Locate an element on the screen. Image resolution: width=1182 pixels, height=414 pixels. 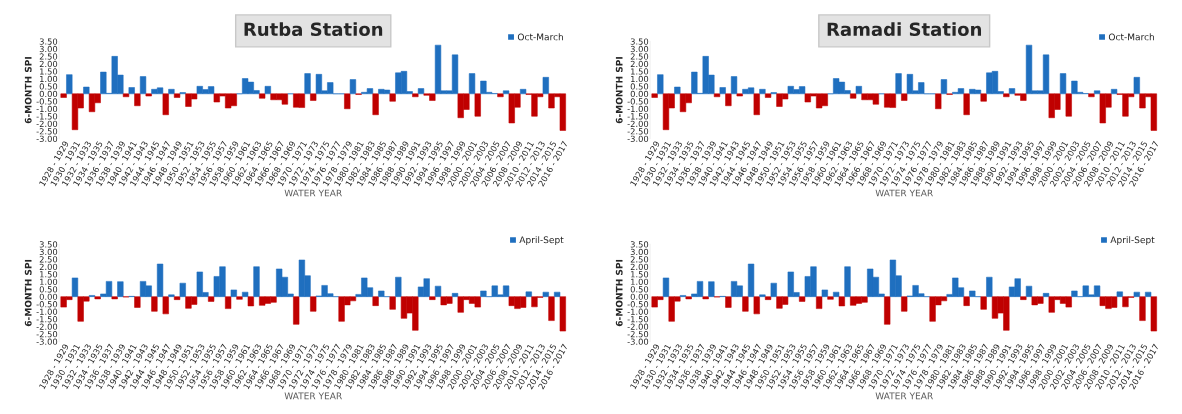
y-tick-label: -3.00 is located at coordinates (638, 341).